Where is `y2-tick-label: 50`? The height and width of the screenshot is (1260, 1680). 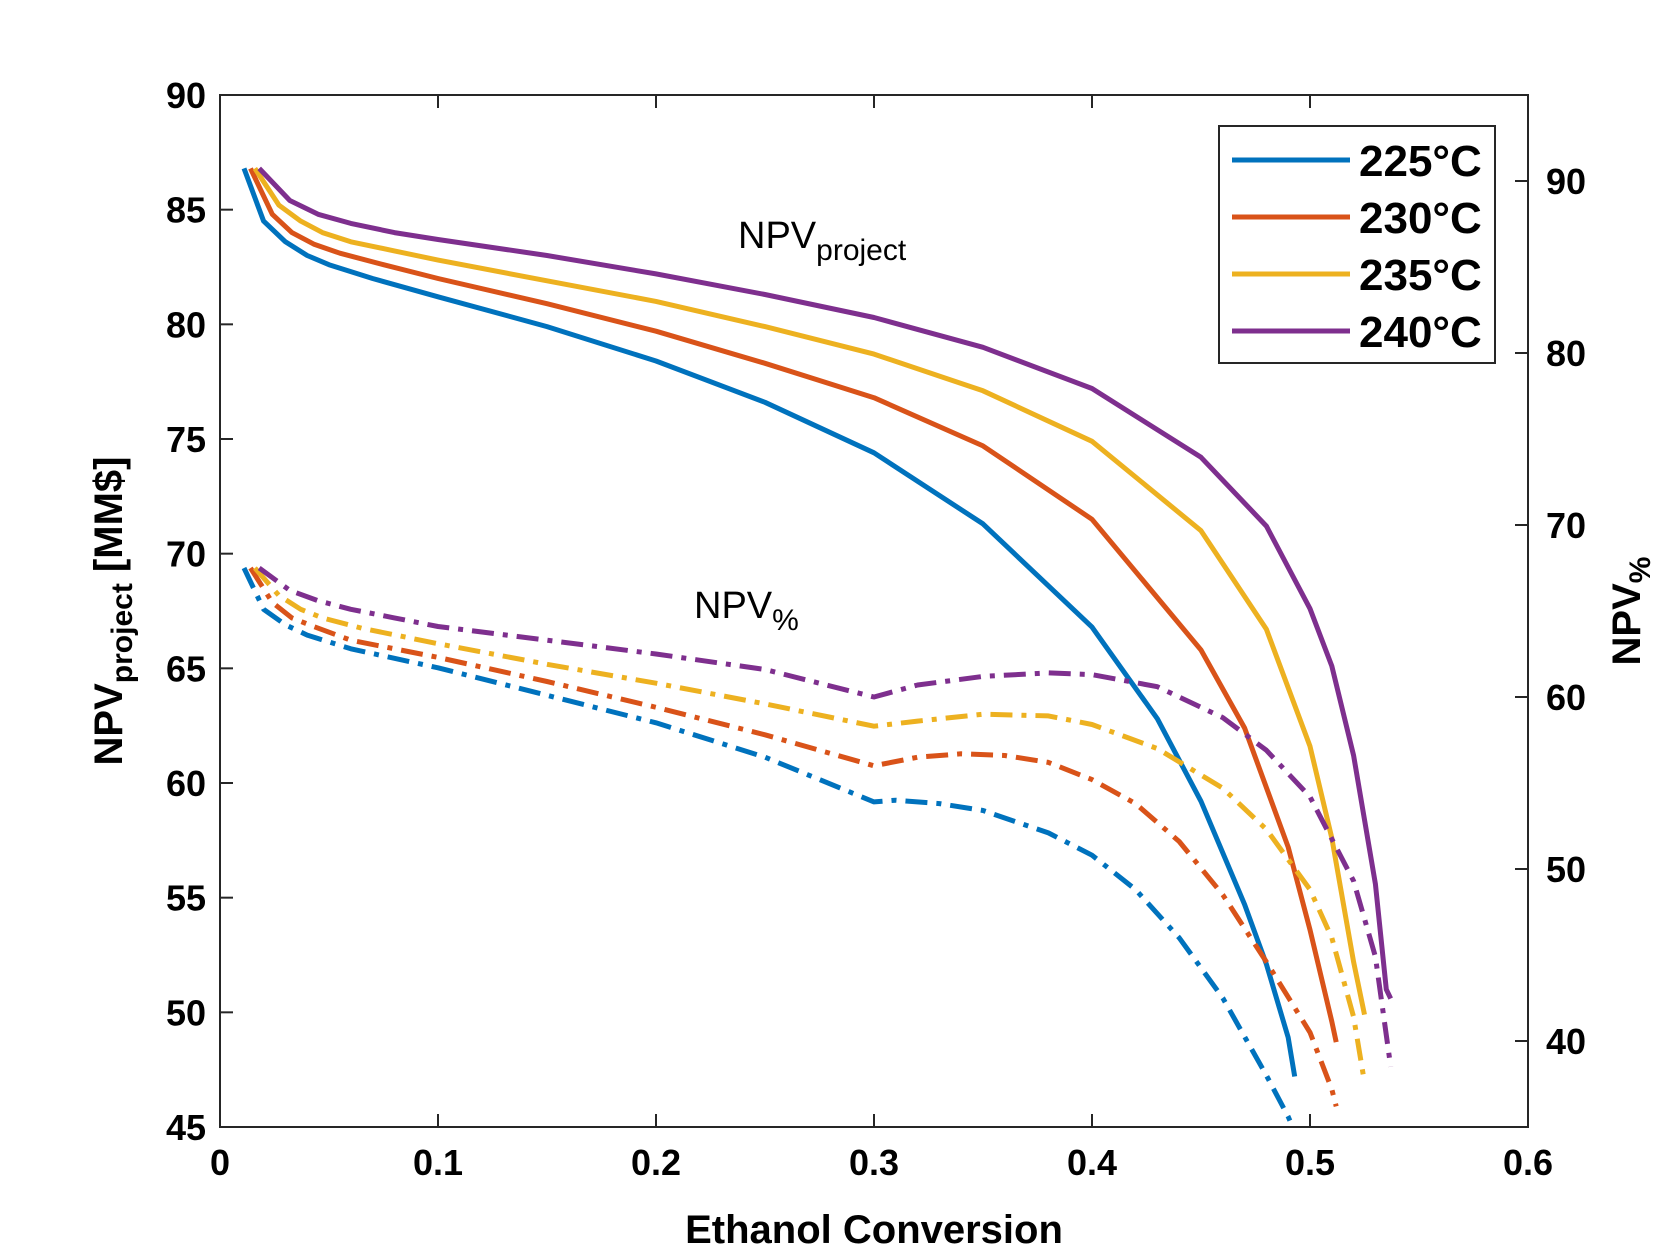 y2-tick-label: 50 is located at coordinates (1566, 869).